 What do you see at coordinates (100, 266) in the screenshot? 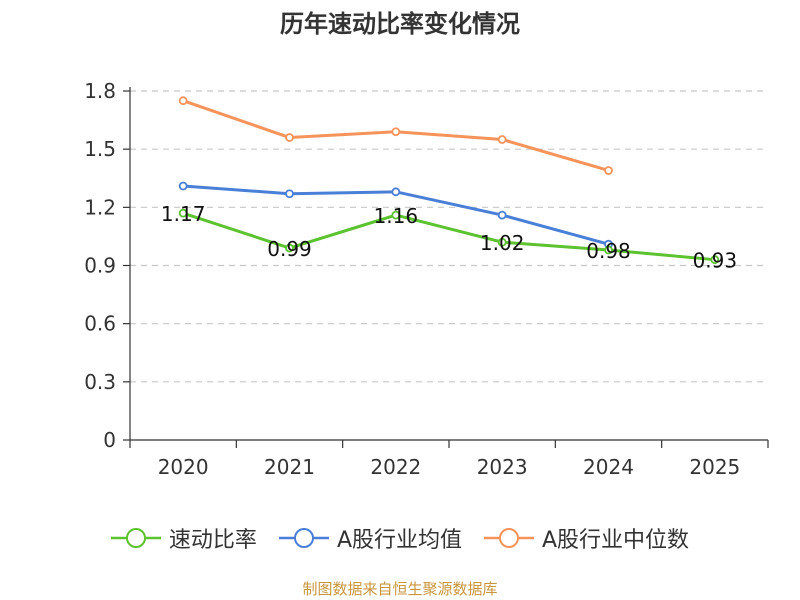
I see `y-tick-label: 0.9` at bounding box center [100, 266].